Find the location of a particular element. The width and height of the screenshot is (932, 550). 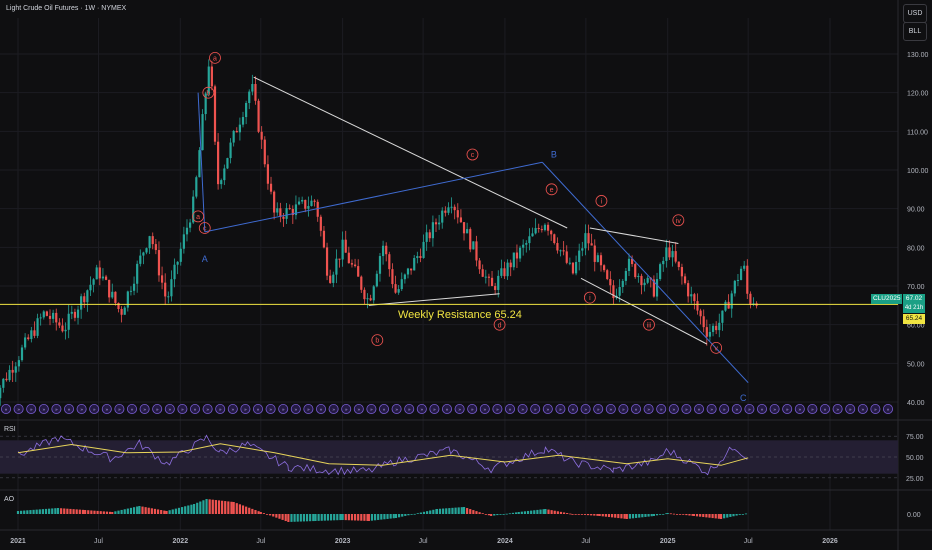

wave-label-circle is located at coordinates (472, 154).